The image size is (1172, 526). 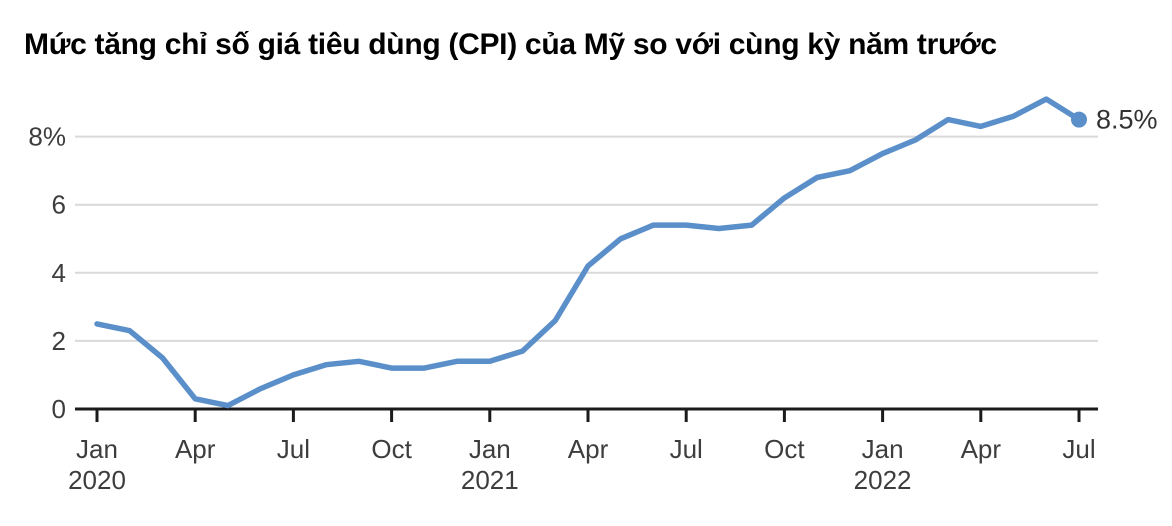 I want to click on y-axis-tick-label: 0, so click(x=59, y=409).